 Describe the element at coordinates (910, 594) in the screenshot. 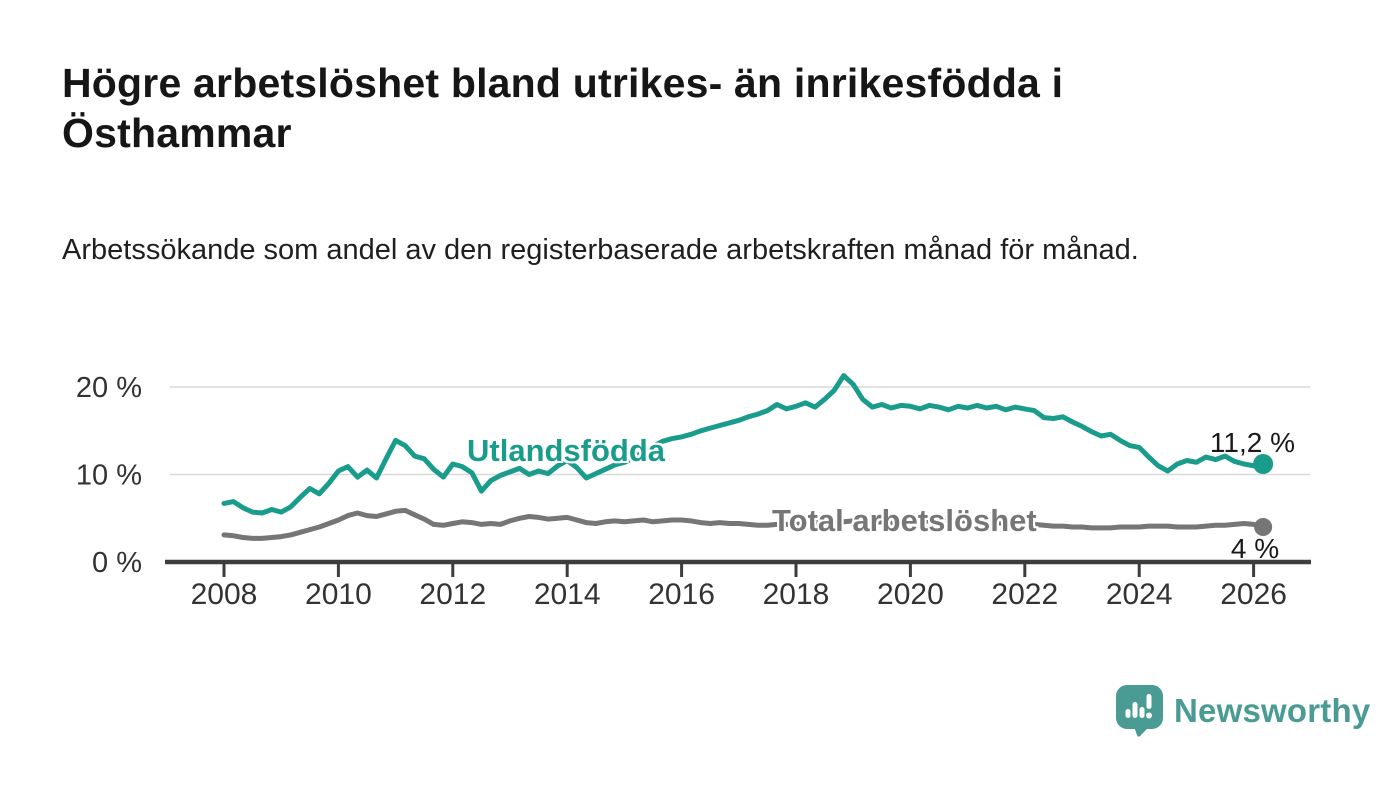

I see `x-tick-label: 2020` at that location.